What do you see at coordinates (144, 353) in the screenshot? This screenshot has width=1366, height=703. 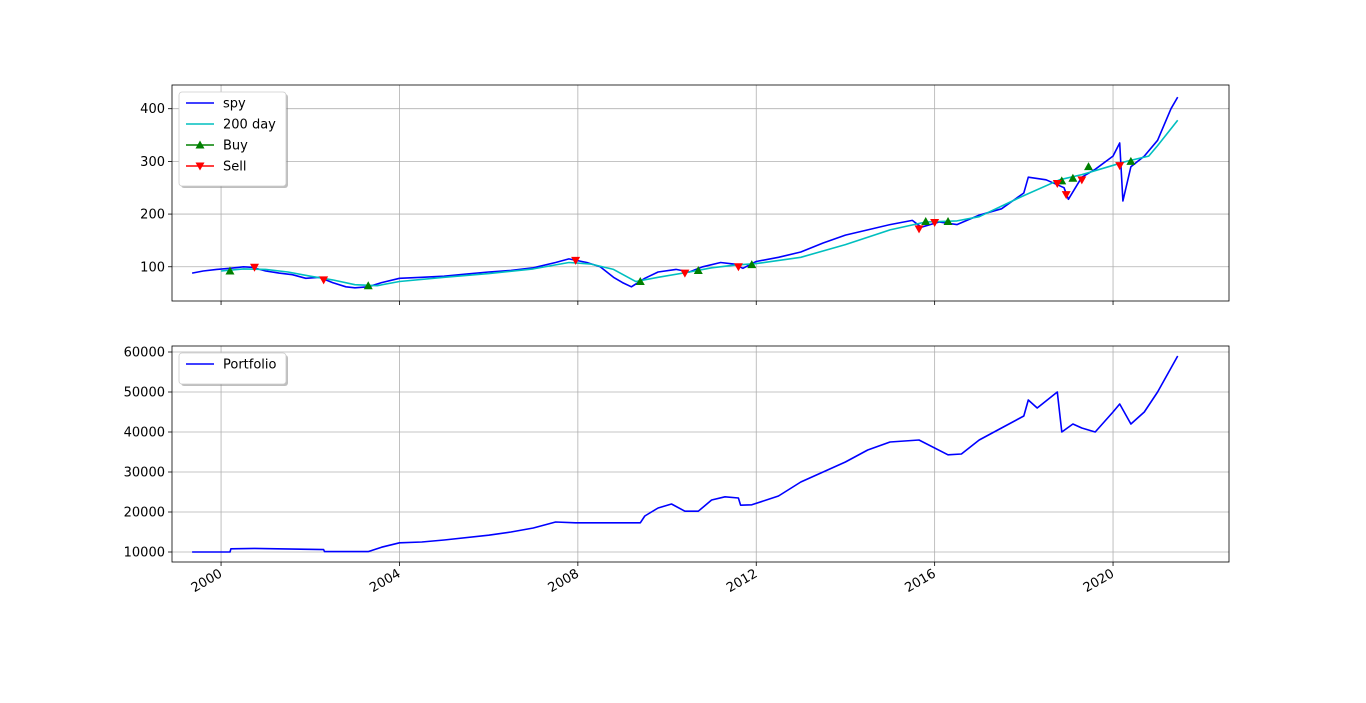 I see `y-tick-label: 60000` at bounding box center [144, 353].